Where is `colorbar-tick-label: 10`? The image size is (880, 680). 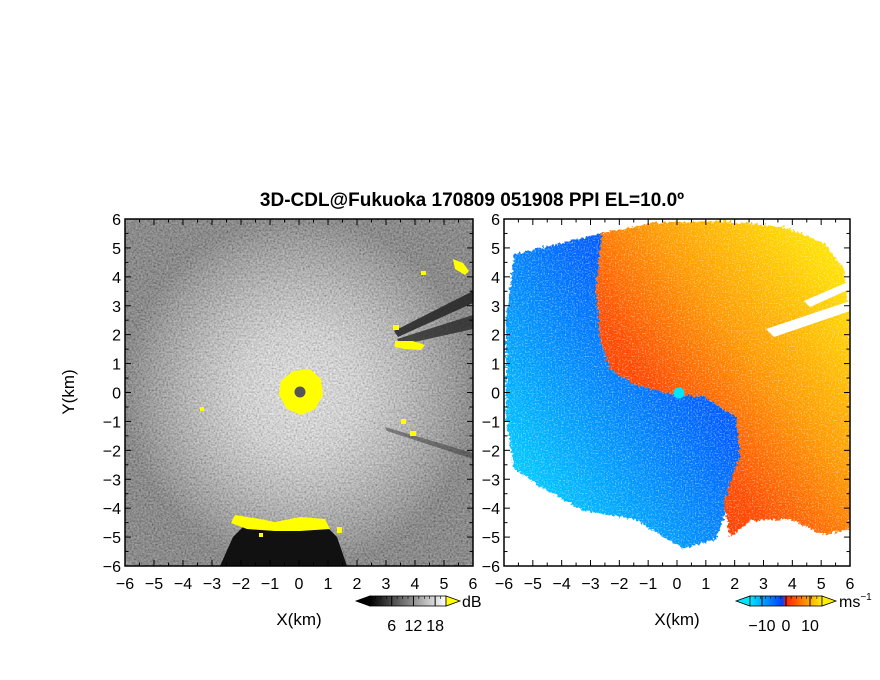 colorbar-tick-label: 10 is located at coordinates (810, 626).